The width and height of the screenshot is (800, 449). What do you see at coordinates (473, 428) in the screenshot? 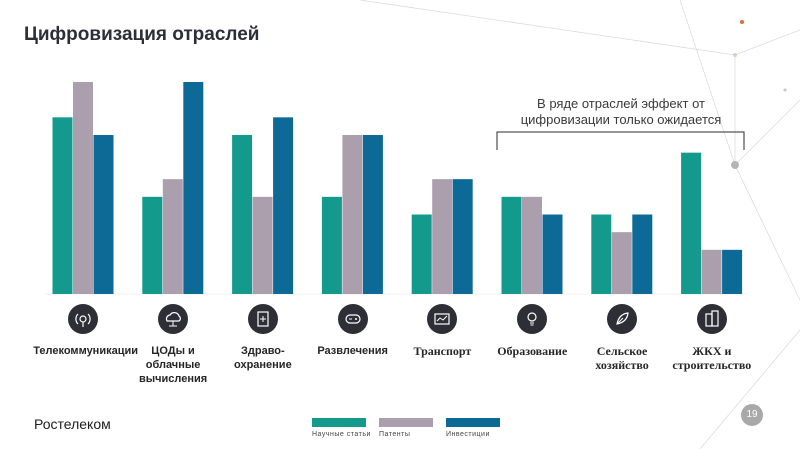
I see `legend-item-3: Инвестиции` at bounding box center [473, 428].